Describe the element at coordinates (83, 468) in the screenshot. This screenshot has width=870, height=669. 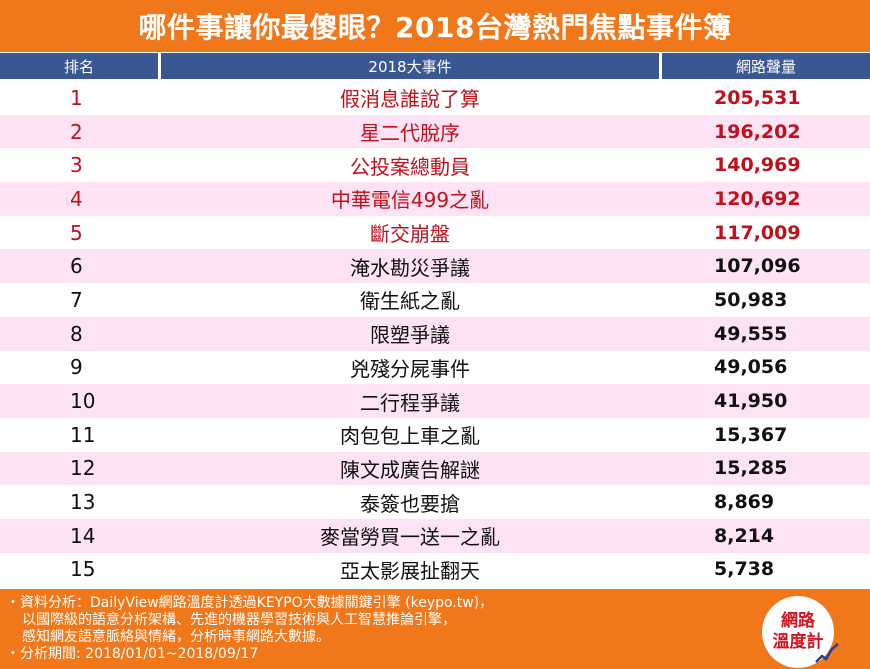
I see `rank-cell: 12` at that location.